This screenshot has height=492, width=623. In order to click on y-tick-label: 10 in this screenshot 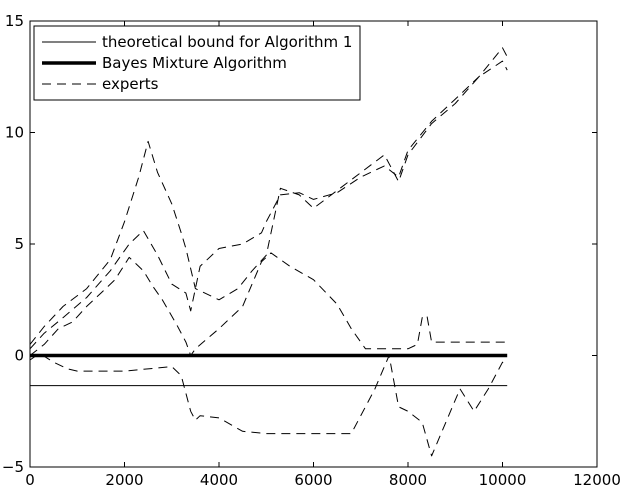, I will do `click(14, 133)`.